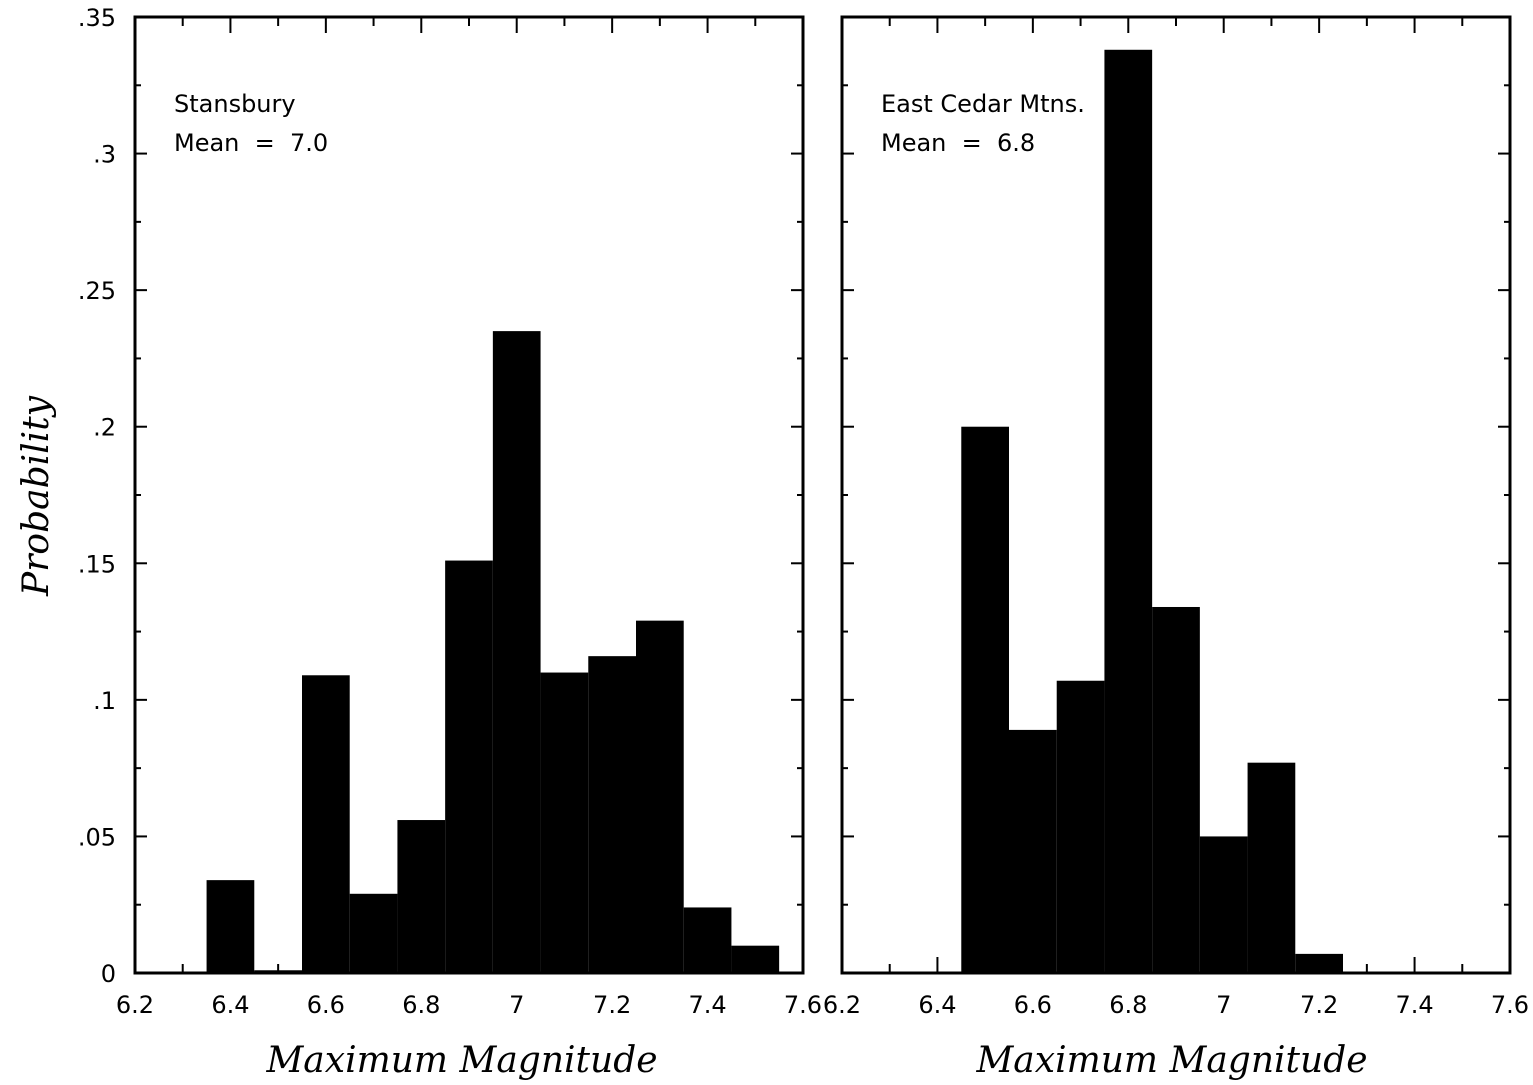 The width and height of the screenshot is (1533, 1085). I want to click on x-tick-labels-east-cedar: 6.2 6.4 6.6 6.8 7 7.2 7.4 7.6, so click(1176, 1005).